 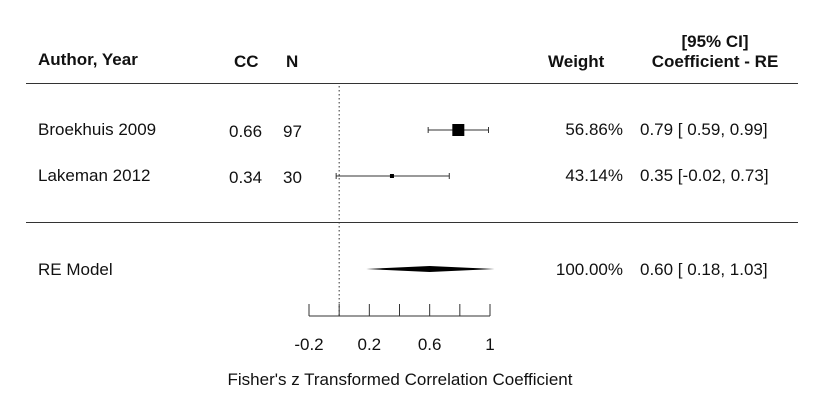 I want to click on study-2-weight: 43.14%, so click(x=594, y=175).